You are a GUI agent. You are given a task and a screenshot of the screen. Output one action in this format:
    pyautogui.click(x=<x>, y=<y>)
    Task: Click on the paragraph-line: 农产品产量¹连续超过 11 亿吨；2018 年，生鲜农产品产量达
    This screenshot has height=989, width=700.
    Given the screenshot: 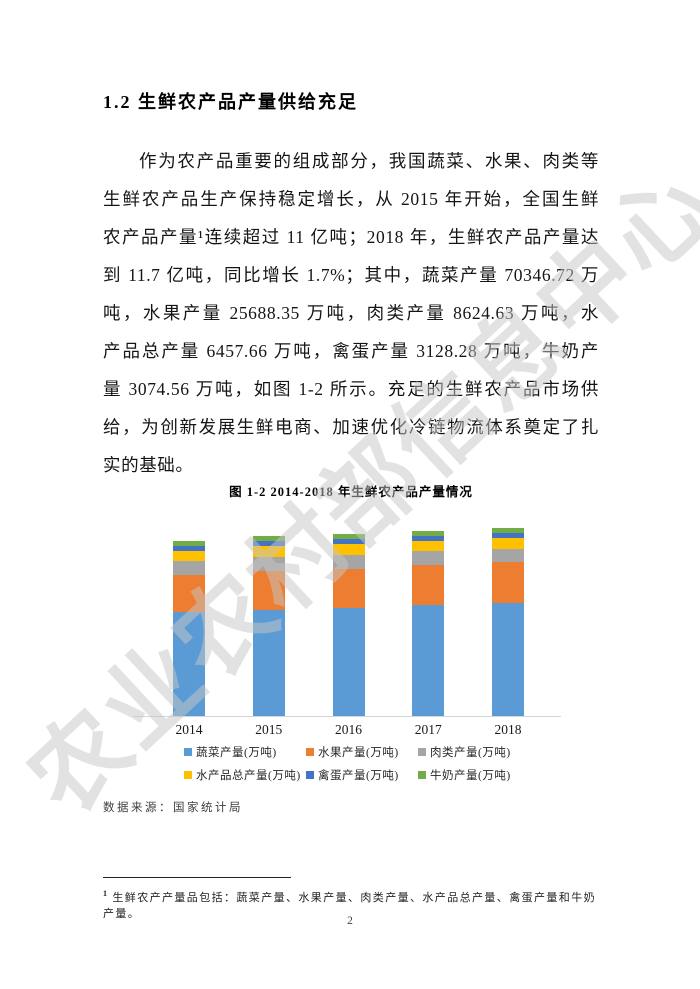 What is the action you would take?
    pyautogui.click(x=351, y=237)
    